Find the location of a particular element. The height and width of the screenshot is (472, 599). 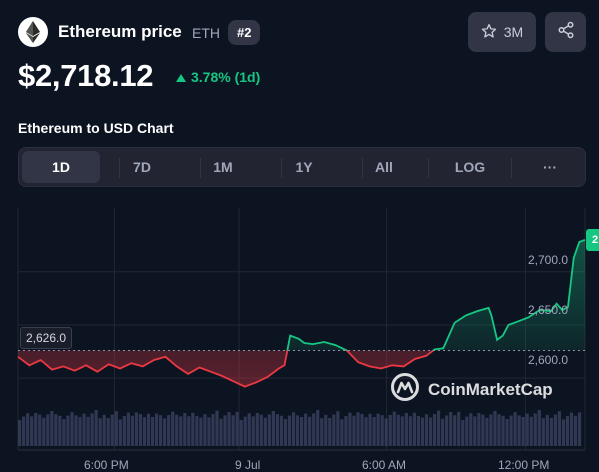

ethereum-logo-icon is located at coordinates (33, 32).